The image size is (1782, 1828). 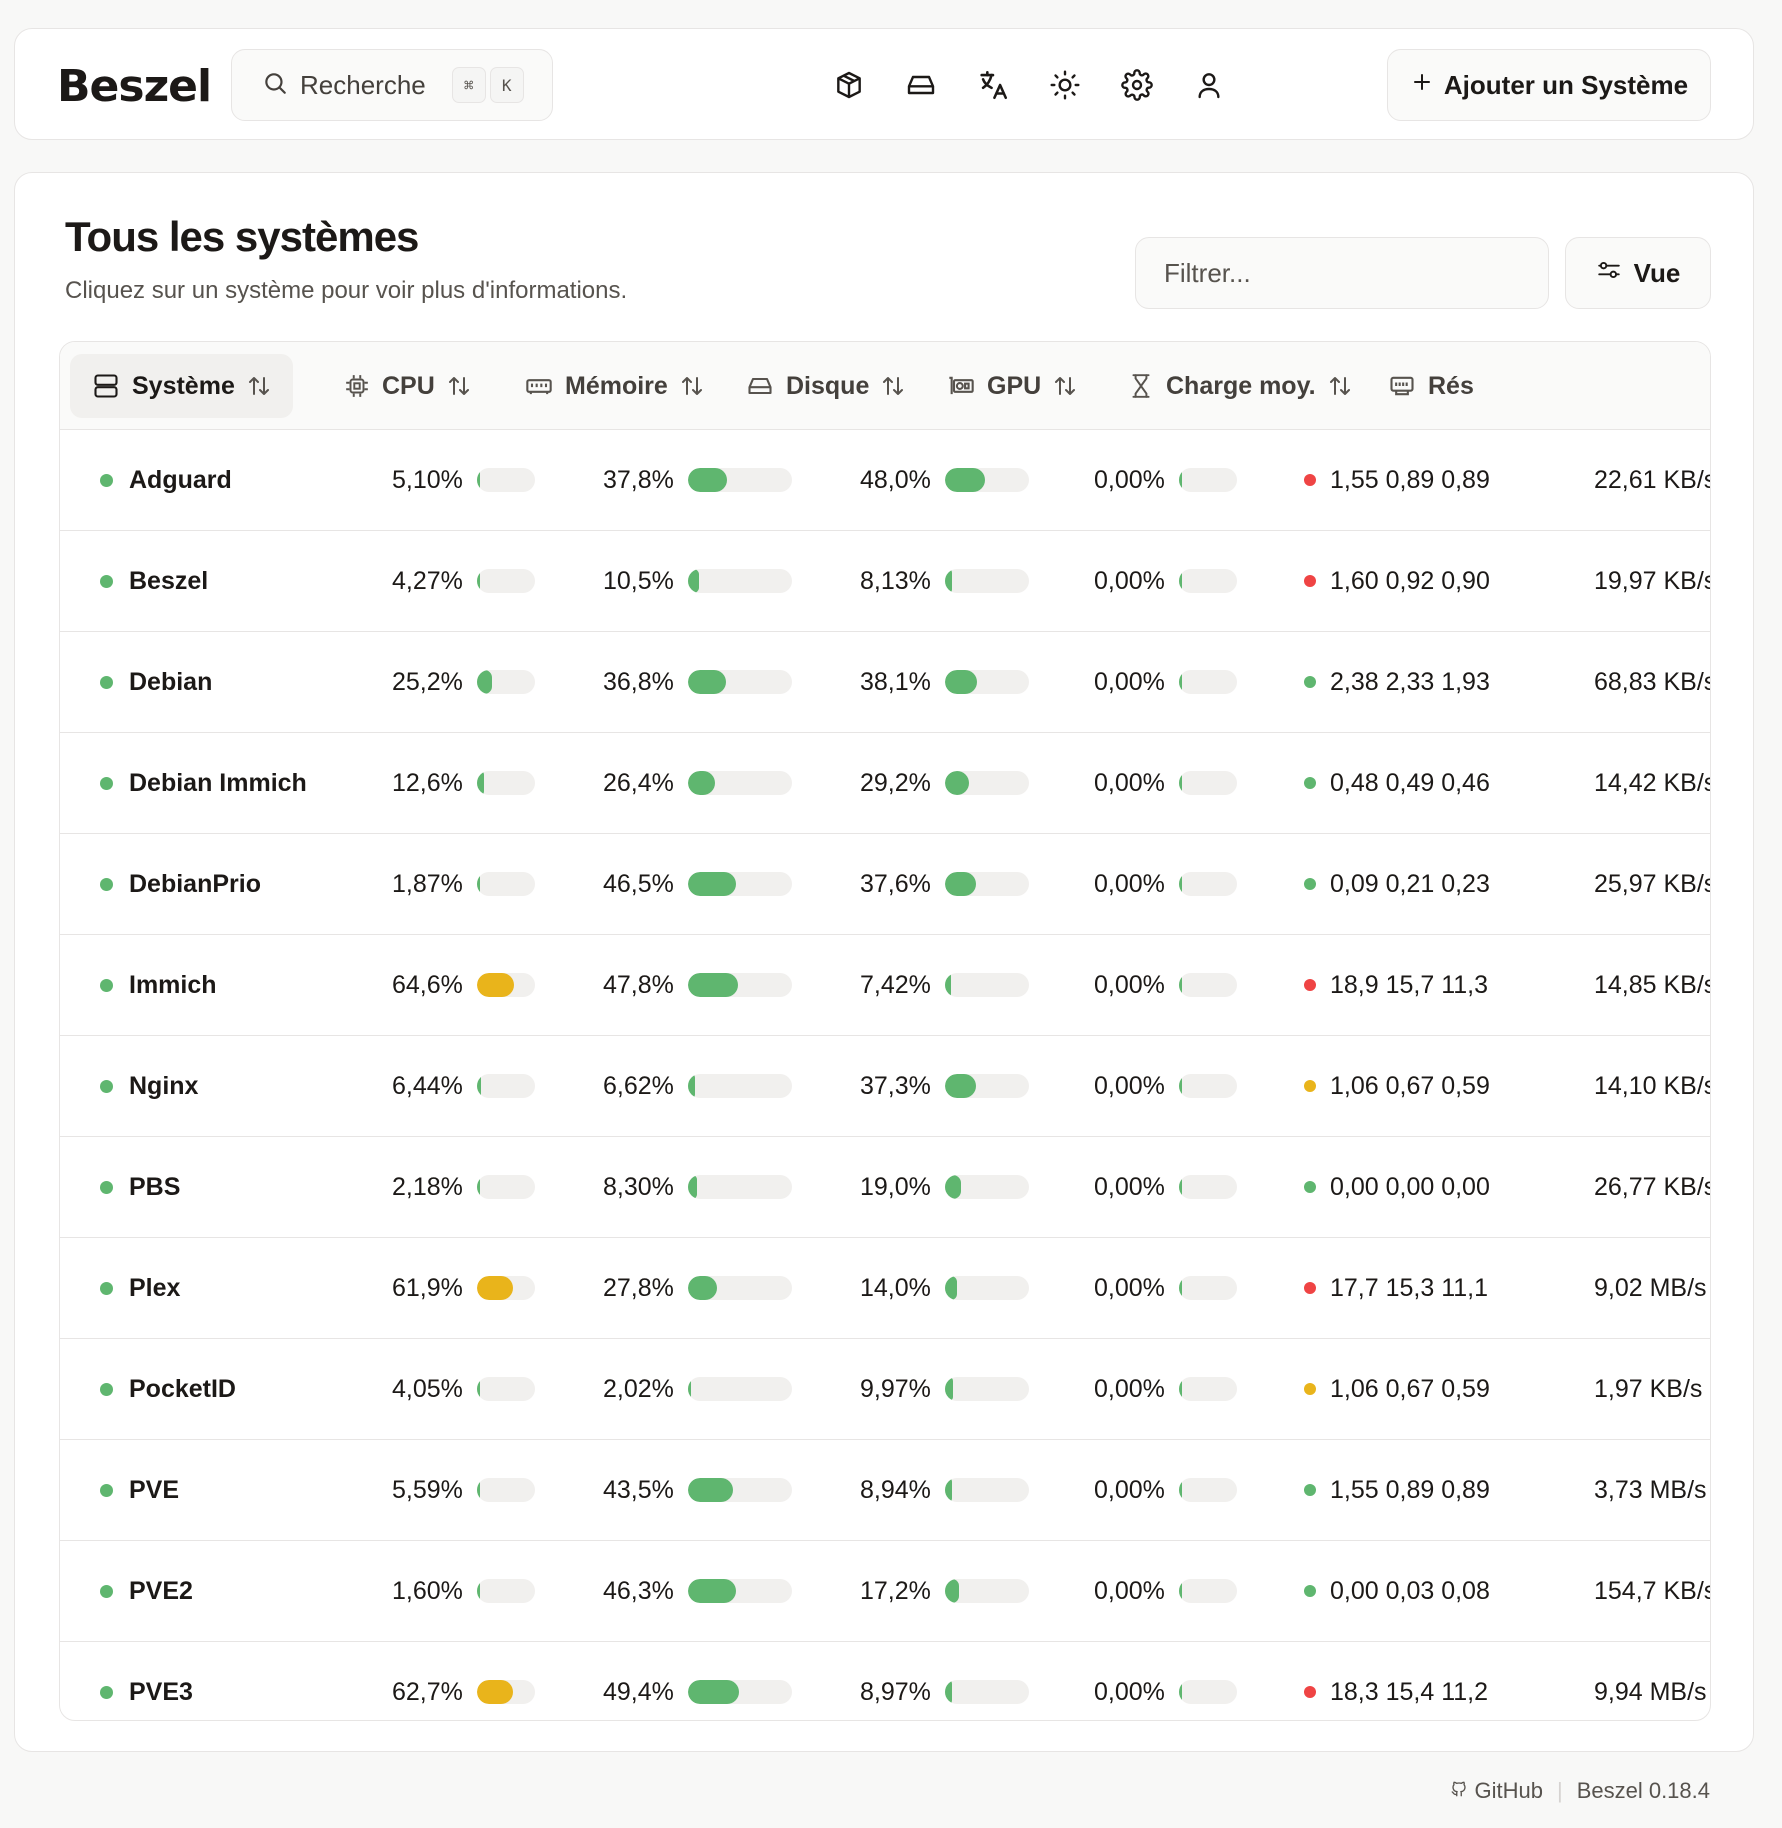 I want to click on settings-gear-icon, so click(x=1137, y=85).